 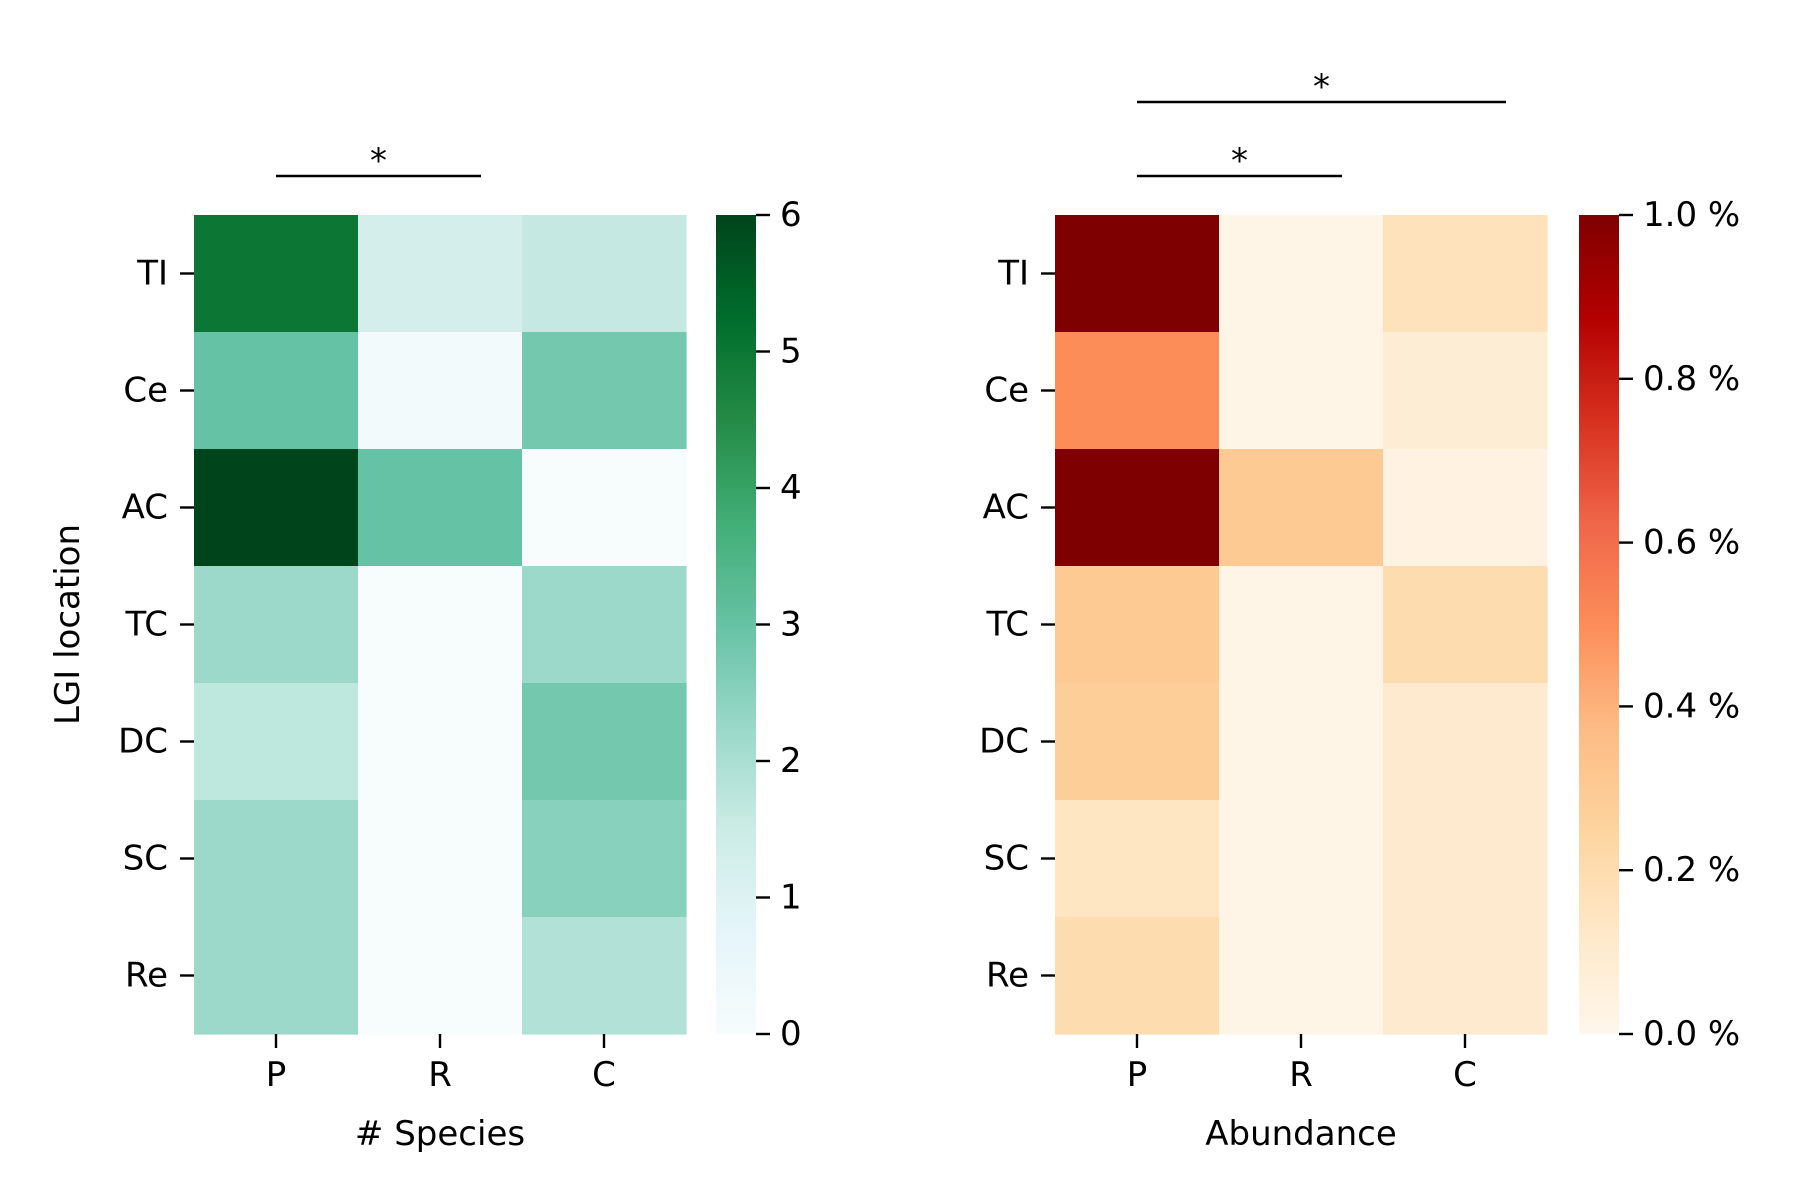 What do you see at coordinates (791, 488) in the screenshot?
I see `colorbar-tick-label: 4` at bounding box center [791, 488].